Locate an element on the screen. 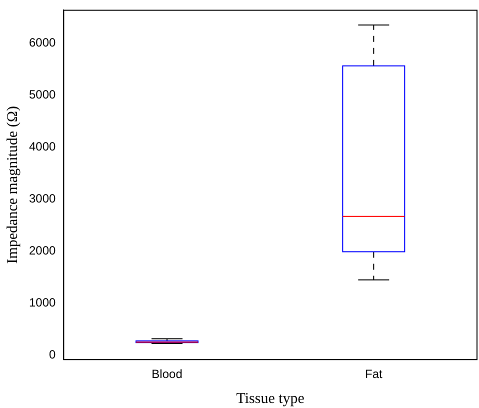  y-tick-label: 0 is located at coordinates (52, 355).